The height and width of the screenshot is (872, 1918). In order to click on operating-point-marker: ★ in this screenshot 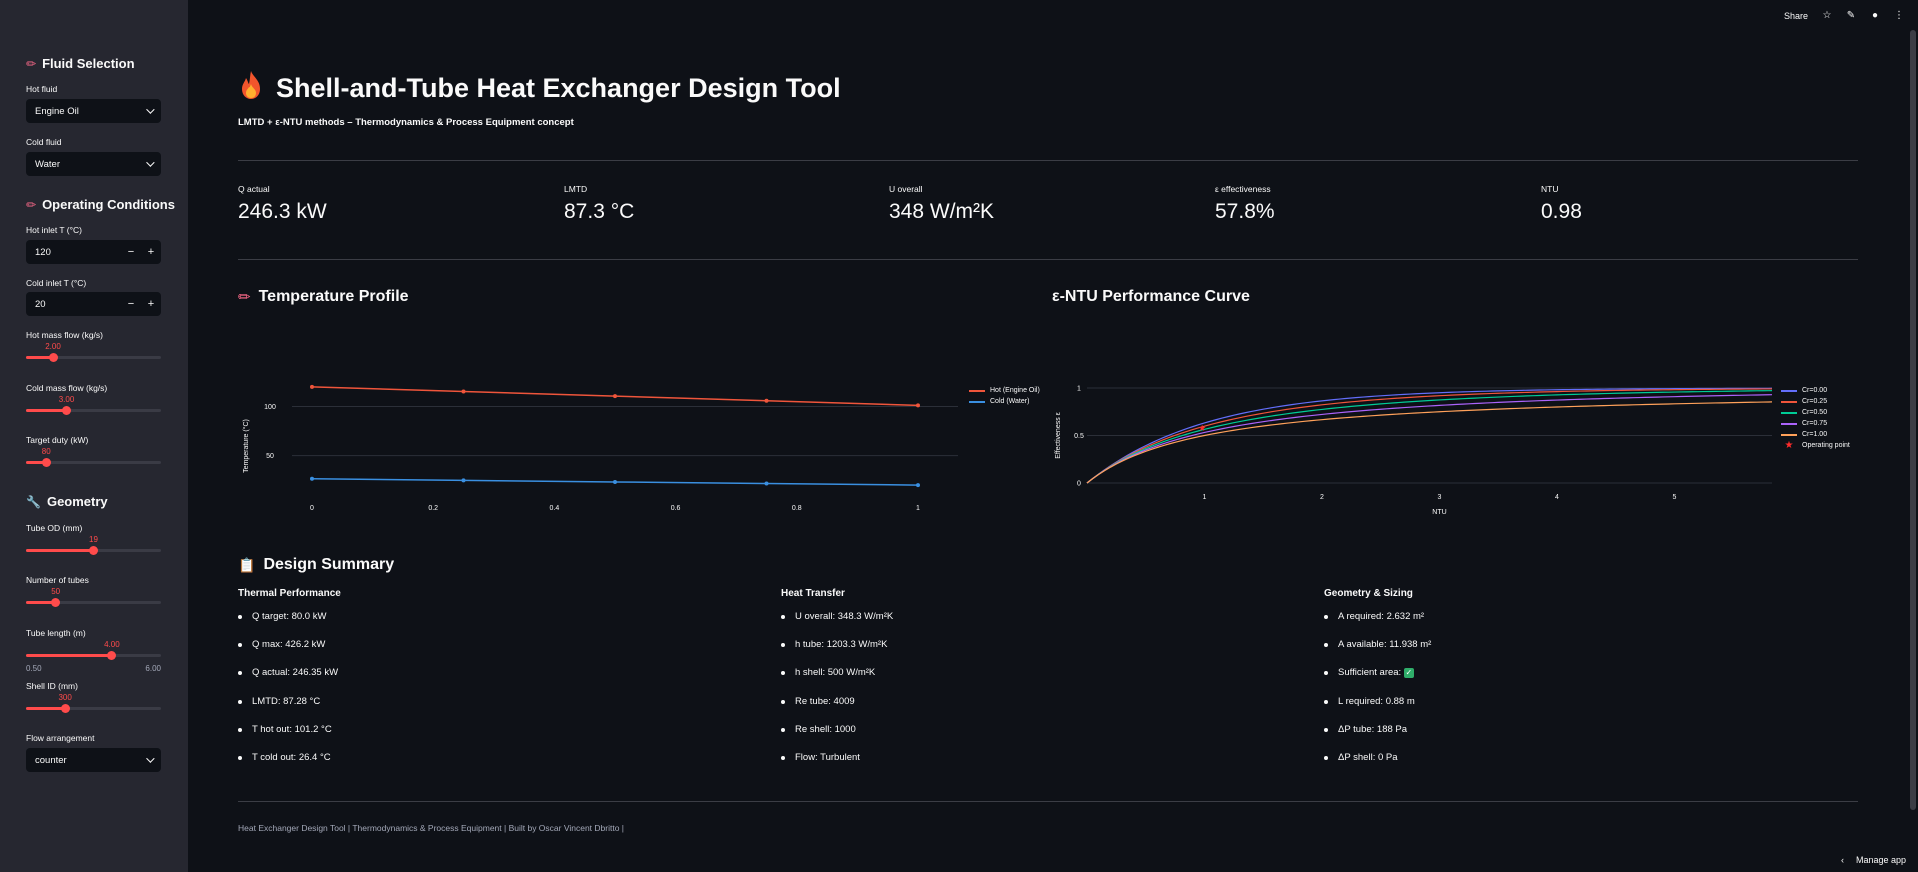, I will do `click(1202, 428)`.